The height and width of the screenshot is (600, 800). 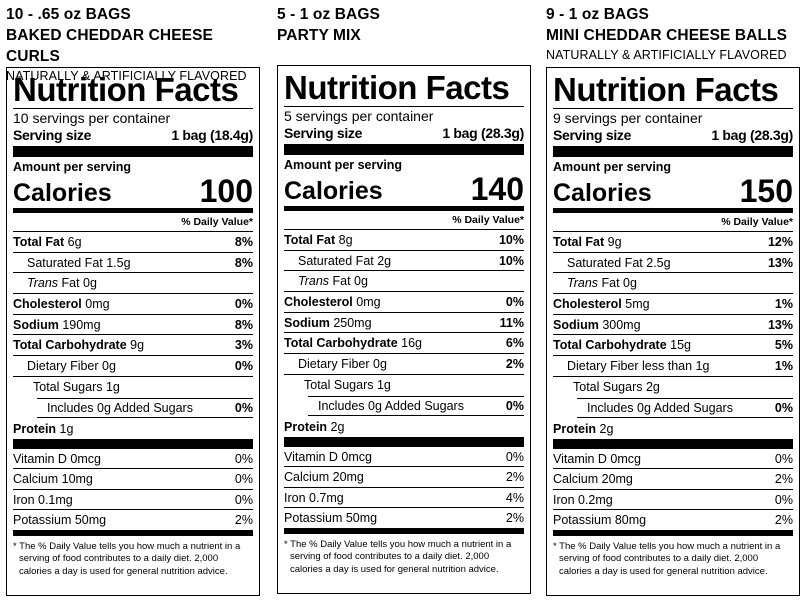 I want to click on nutrient-row-calcium: Calcium 20mg 2%, so click(x=673, y=479).